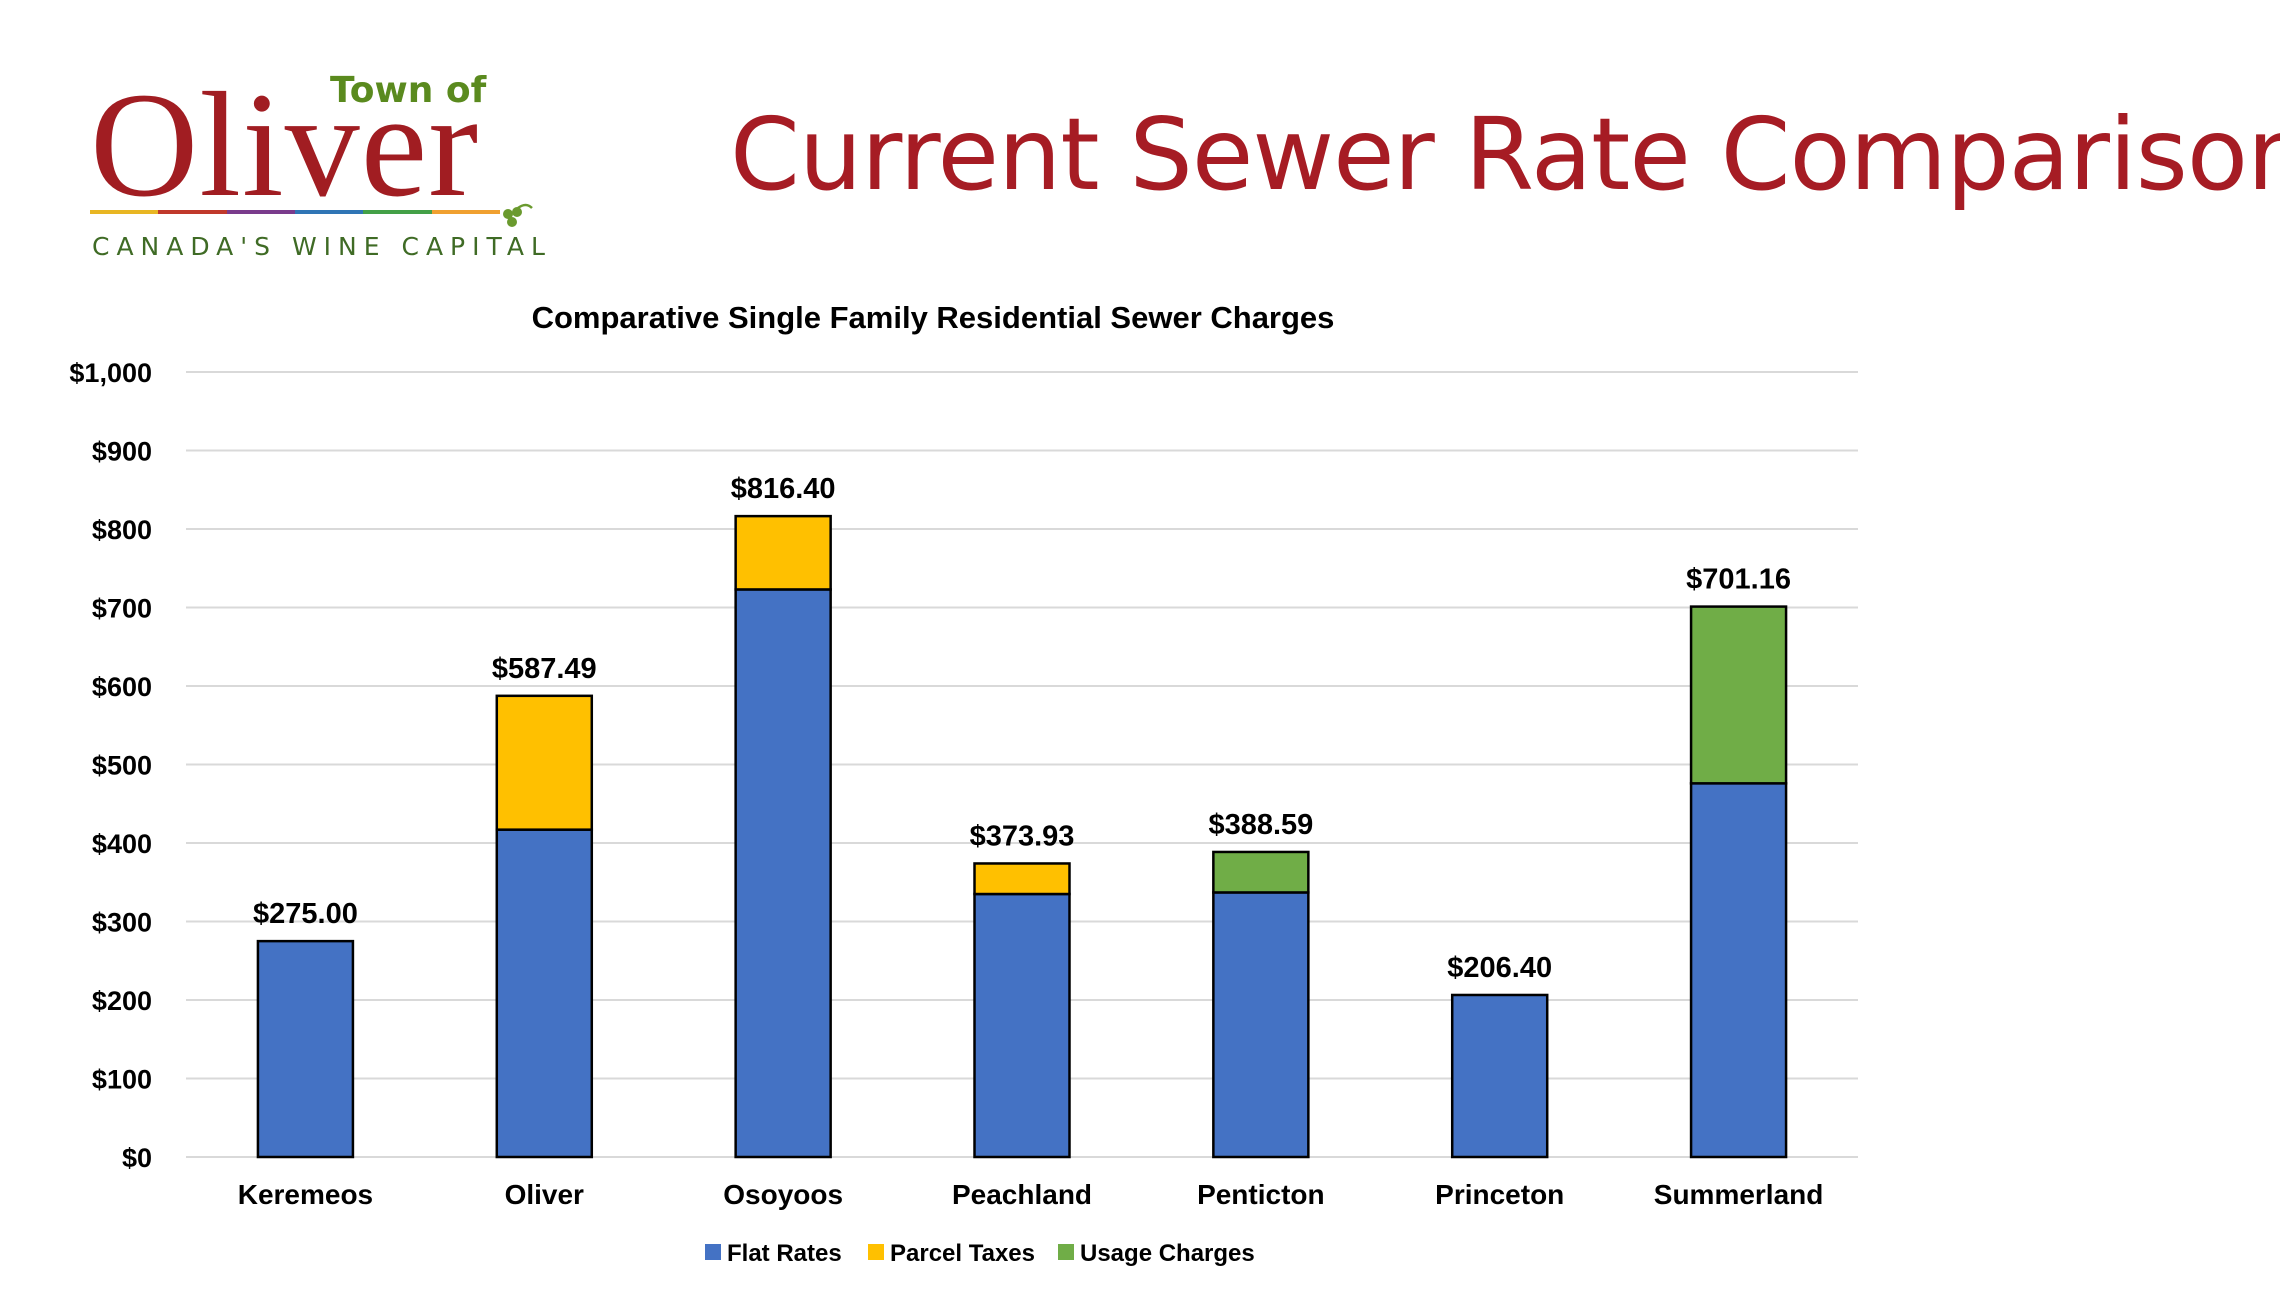 This screenshot has width=2280, height=1310. Describe the element at coordinates (962, 1253) in the screenshot. I see `legend-label: Parcel Taxes` at that location.